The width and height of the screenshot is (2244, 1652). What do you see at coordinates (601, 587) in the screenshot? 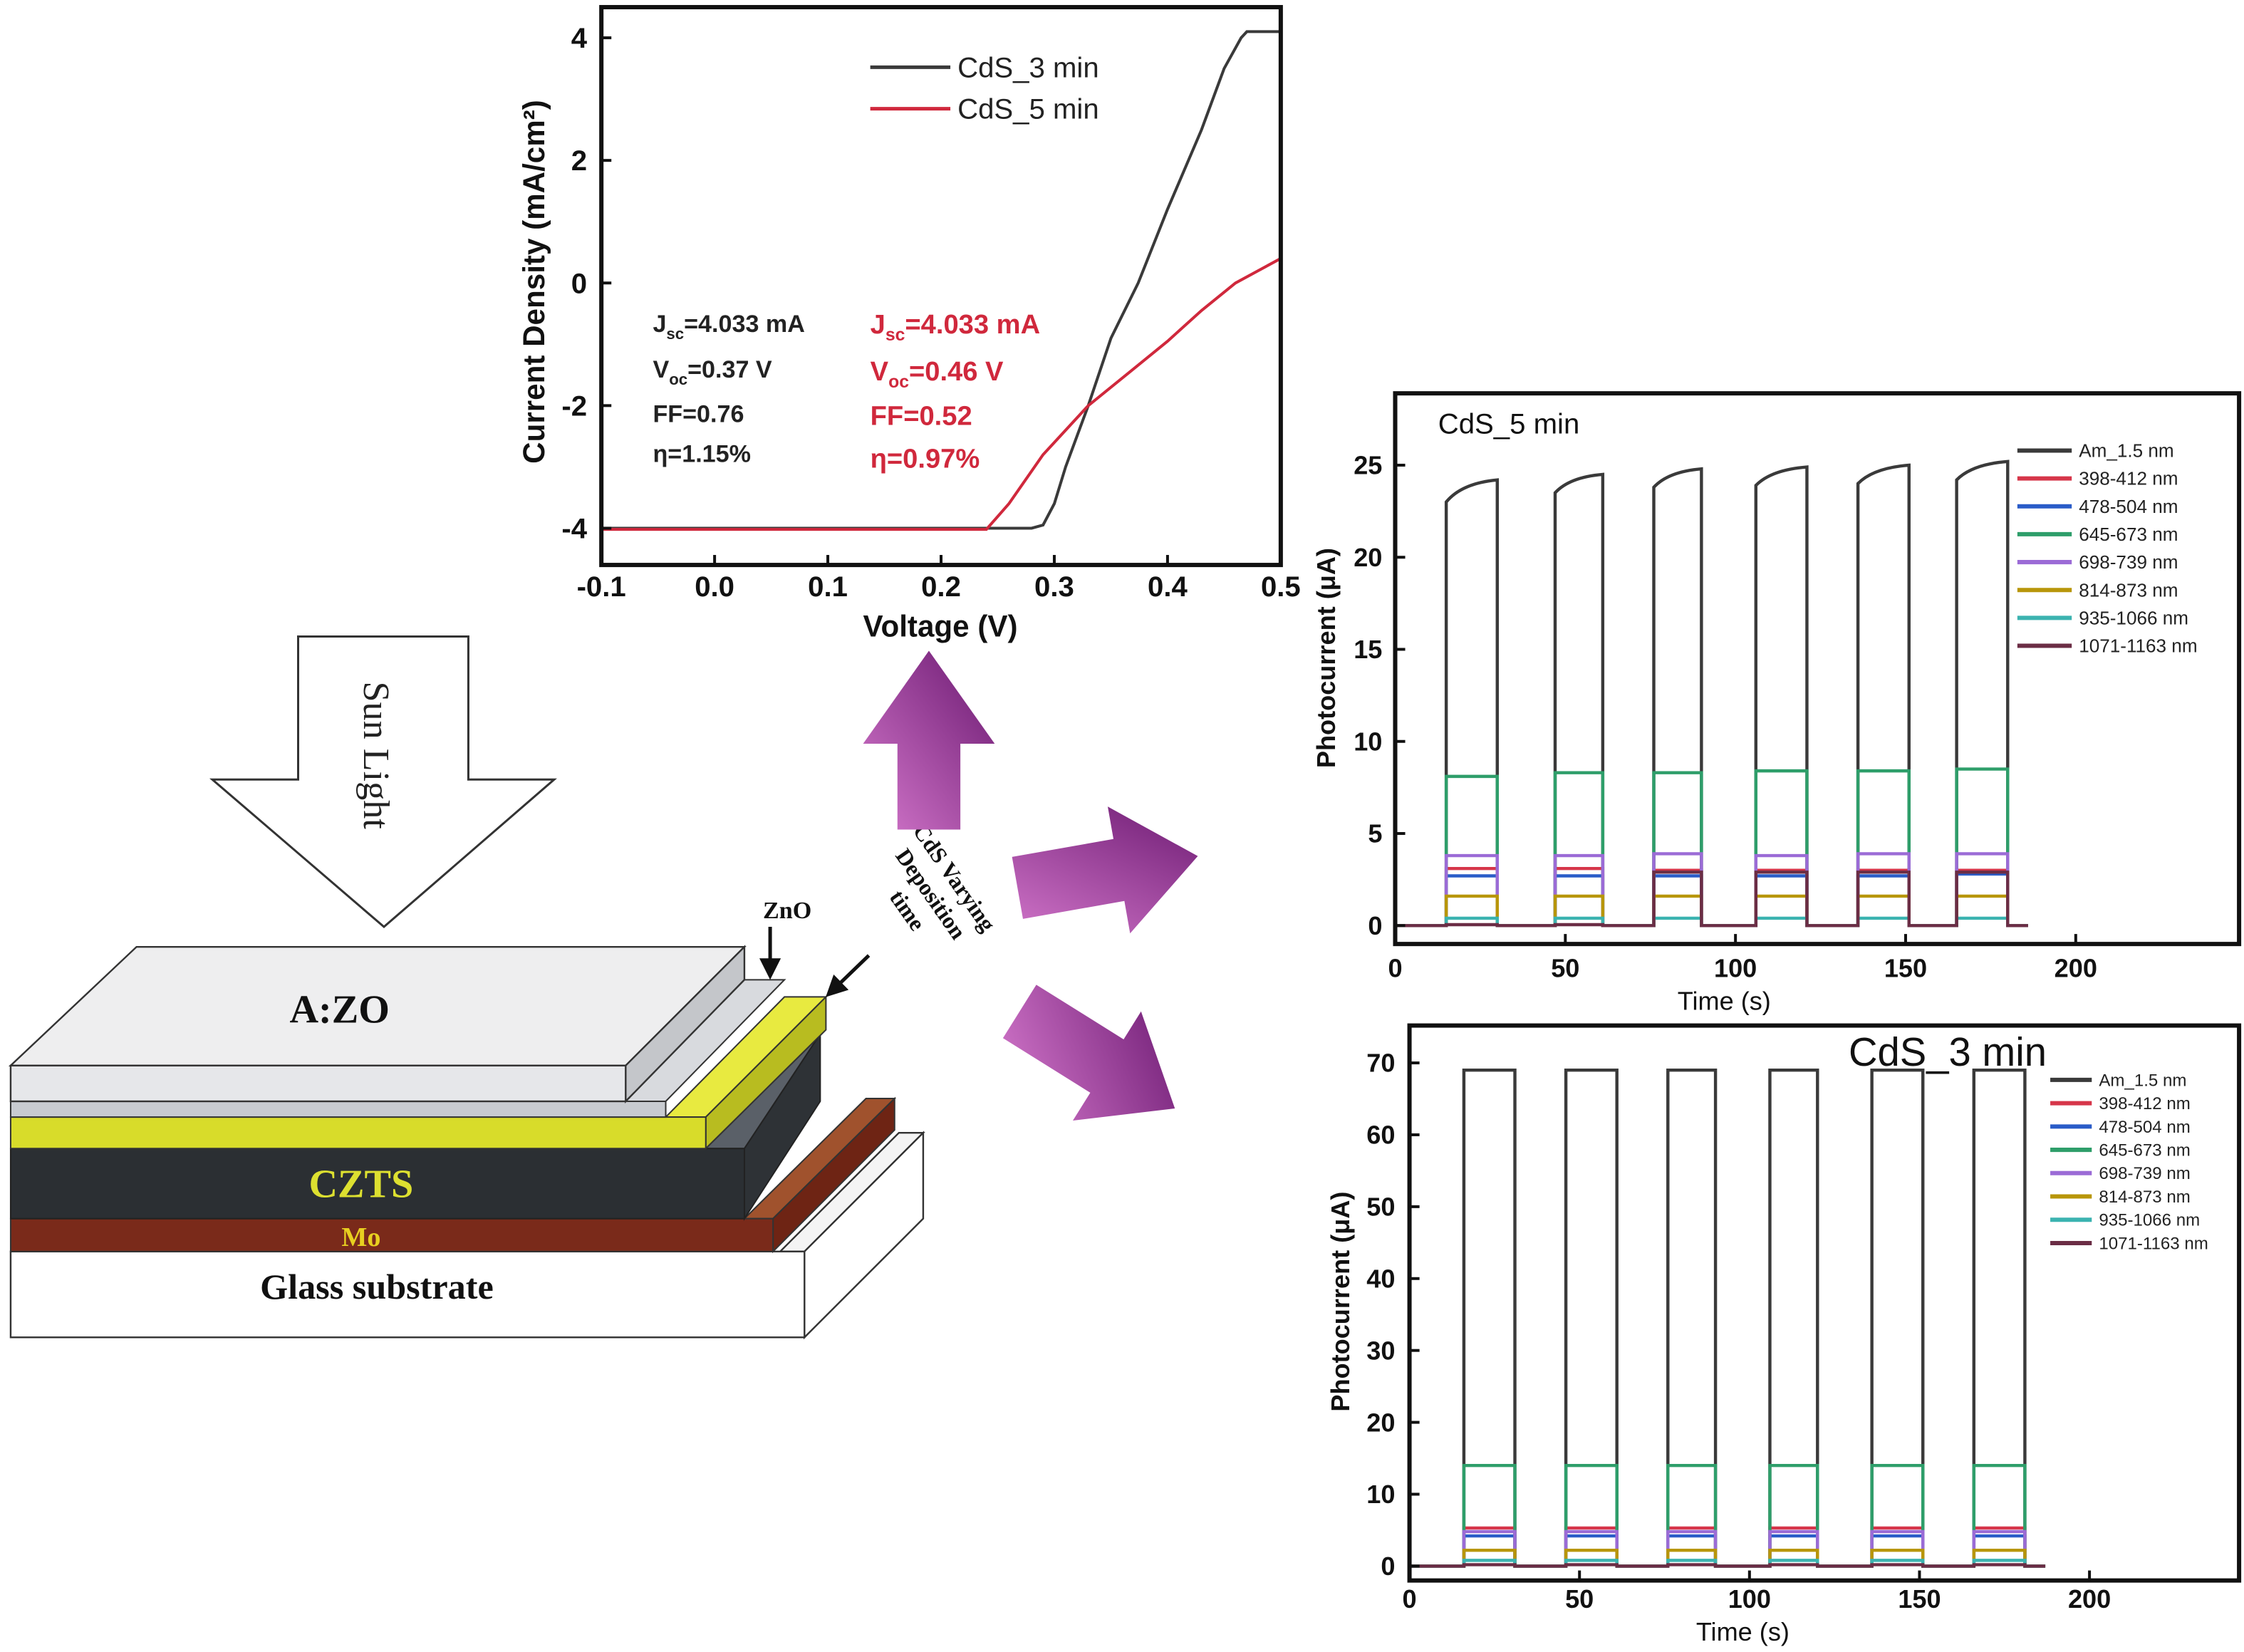
I see `x-tick-label: -0.1` at bounding box center [601, 587].